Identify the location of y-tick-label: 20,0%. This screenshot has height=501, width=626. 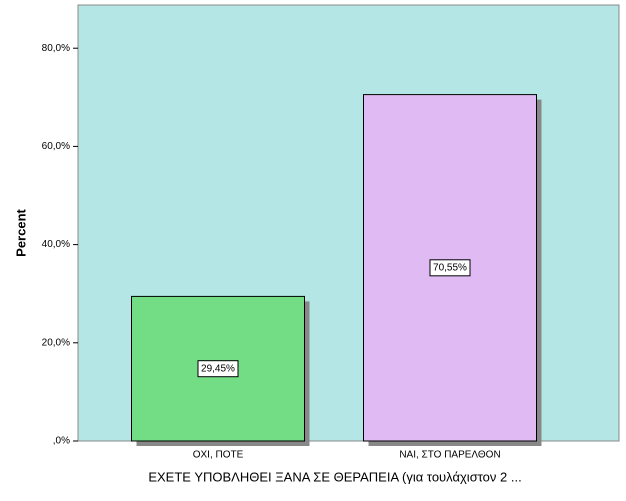
(56, 342).